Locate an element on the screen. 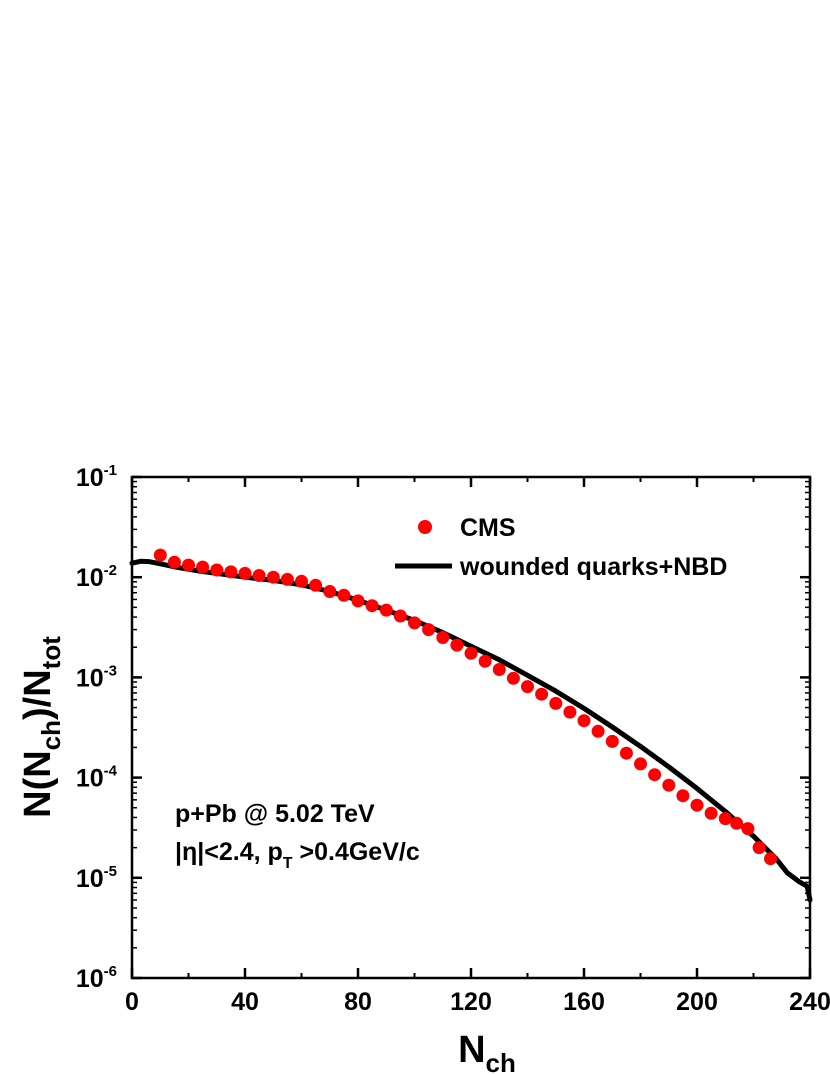  x-tick-label: 80 is located at coordinates (358, 1002).